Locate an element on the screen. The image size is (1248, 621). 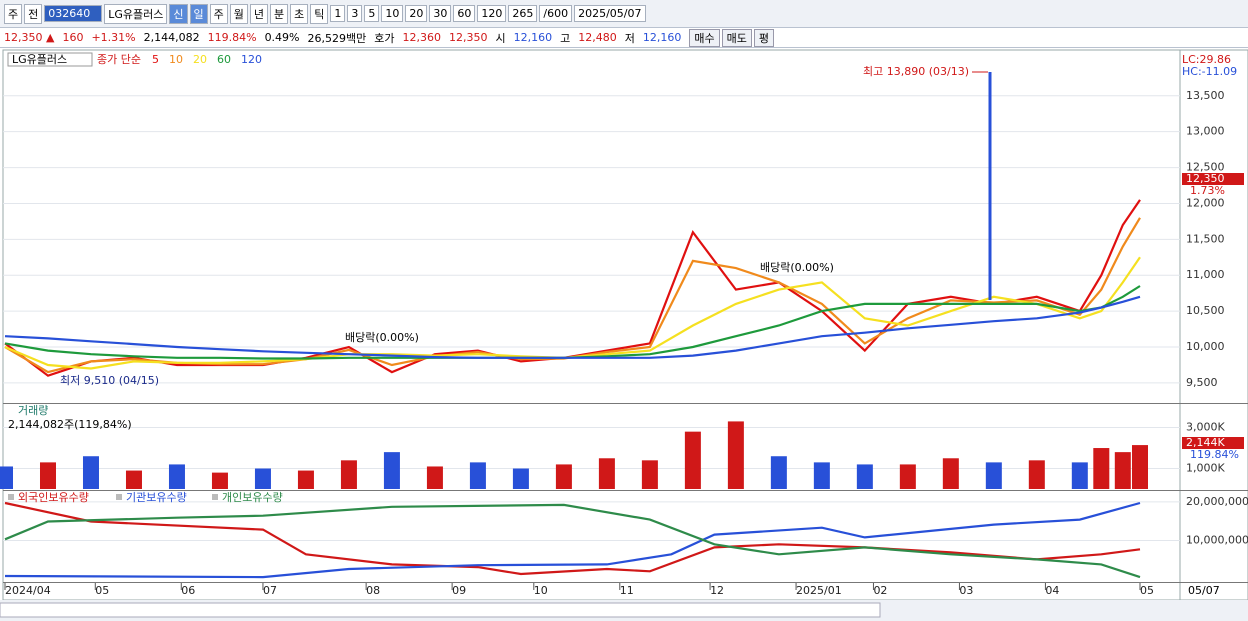
y-tick-label: 11,000 is located at coordinates (1205, 274).